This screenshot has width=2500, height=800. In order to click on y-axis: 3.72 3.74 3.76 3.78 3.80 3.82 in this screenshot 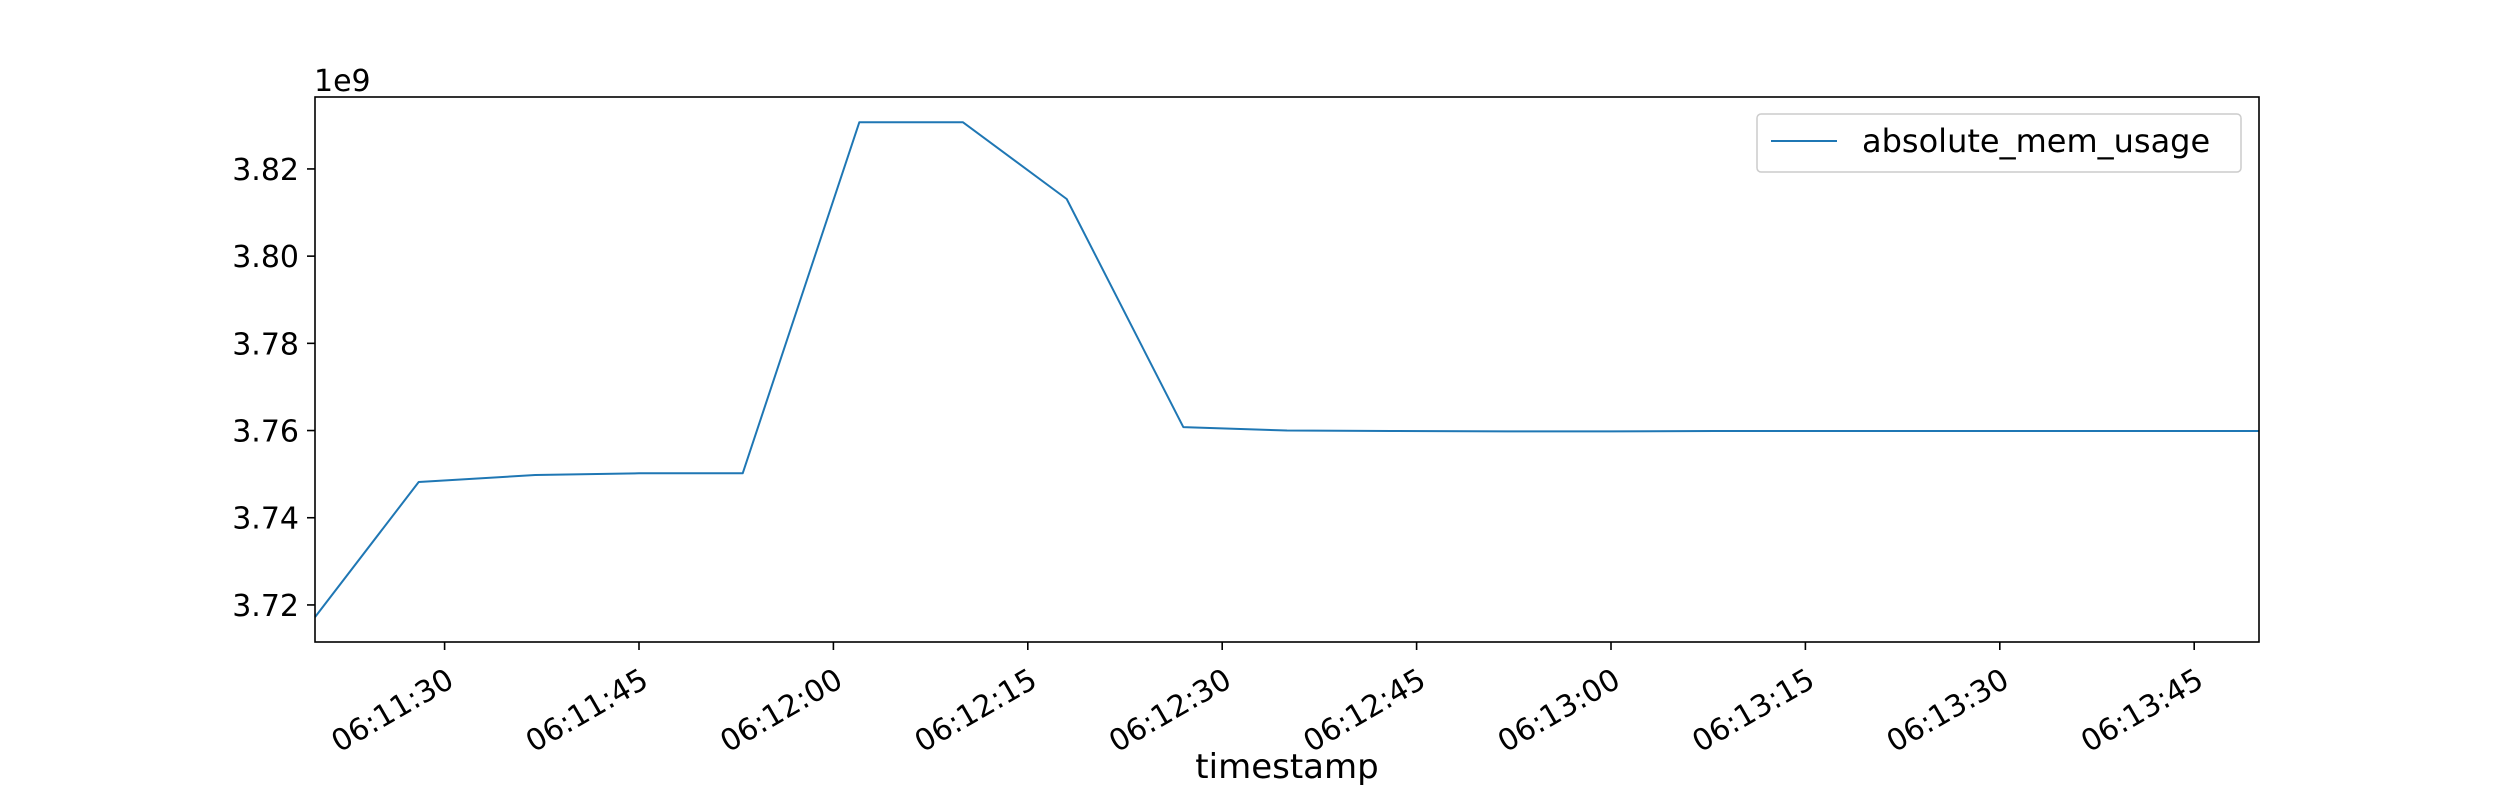, I will do `click(273, 388)`.